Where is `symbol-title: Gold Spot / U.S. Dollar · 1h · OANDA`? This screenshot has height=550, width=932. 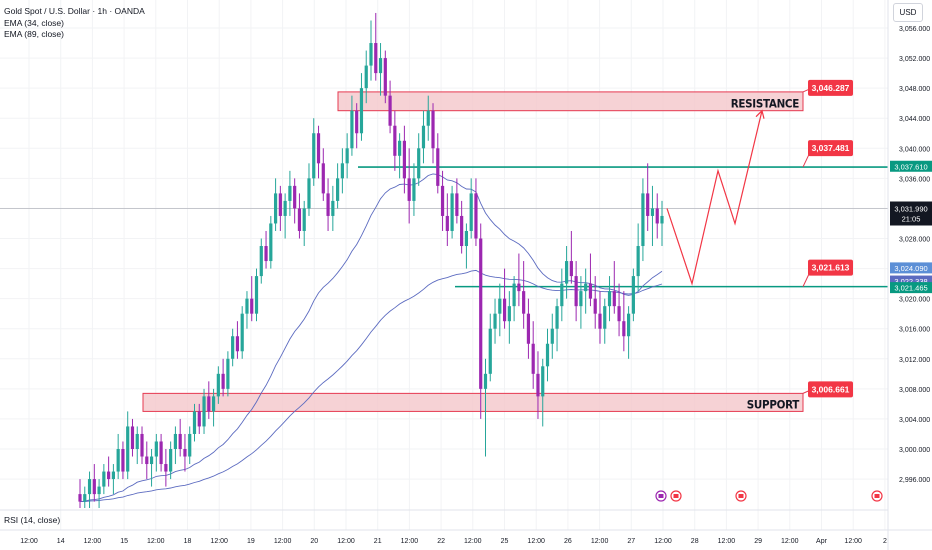 symbol-title: Gold Spot / U.S. Dollar · 1h · OANDA is located at coordinates (74, 11).